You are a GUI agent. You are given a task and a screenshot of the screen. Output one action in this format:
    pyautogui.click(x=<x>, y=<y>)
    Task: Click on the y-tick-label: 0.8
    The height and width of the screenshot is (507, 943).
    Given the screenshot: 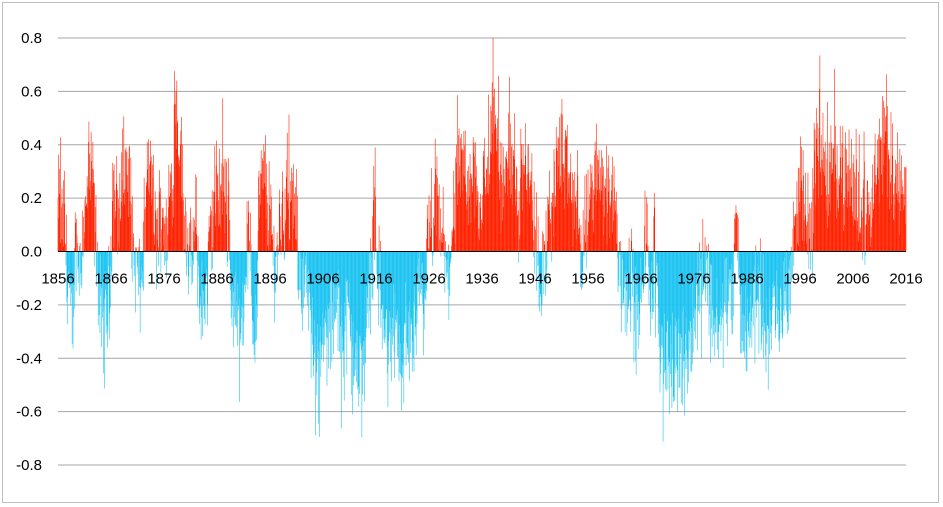 What is the action you would take?
    pyautogui.click(x=31, y=38)
    